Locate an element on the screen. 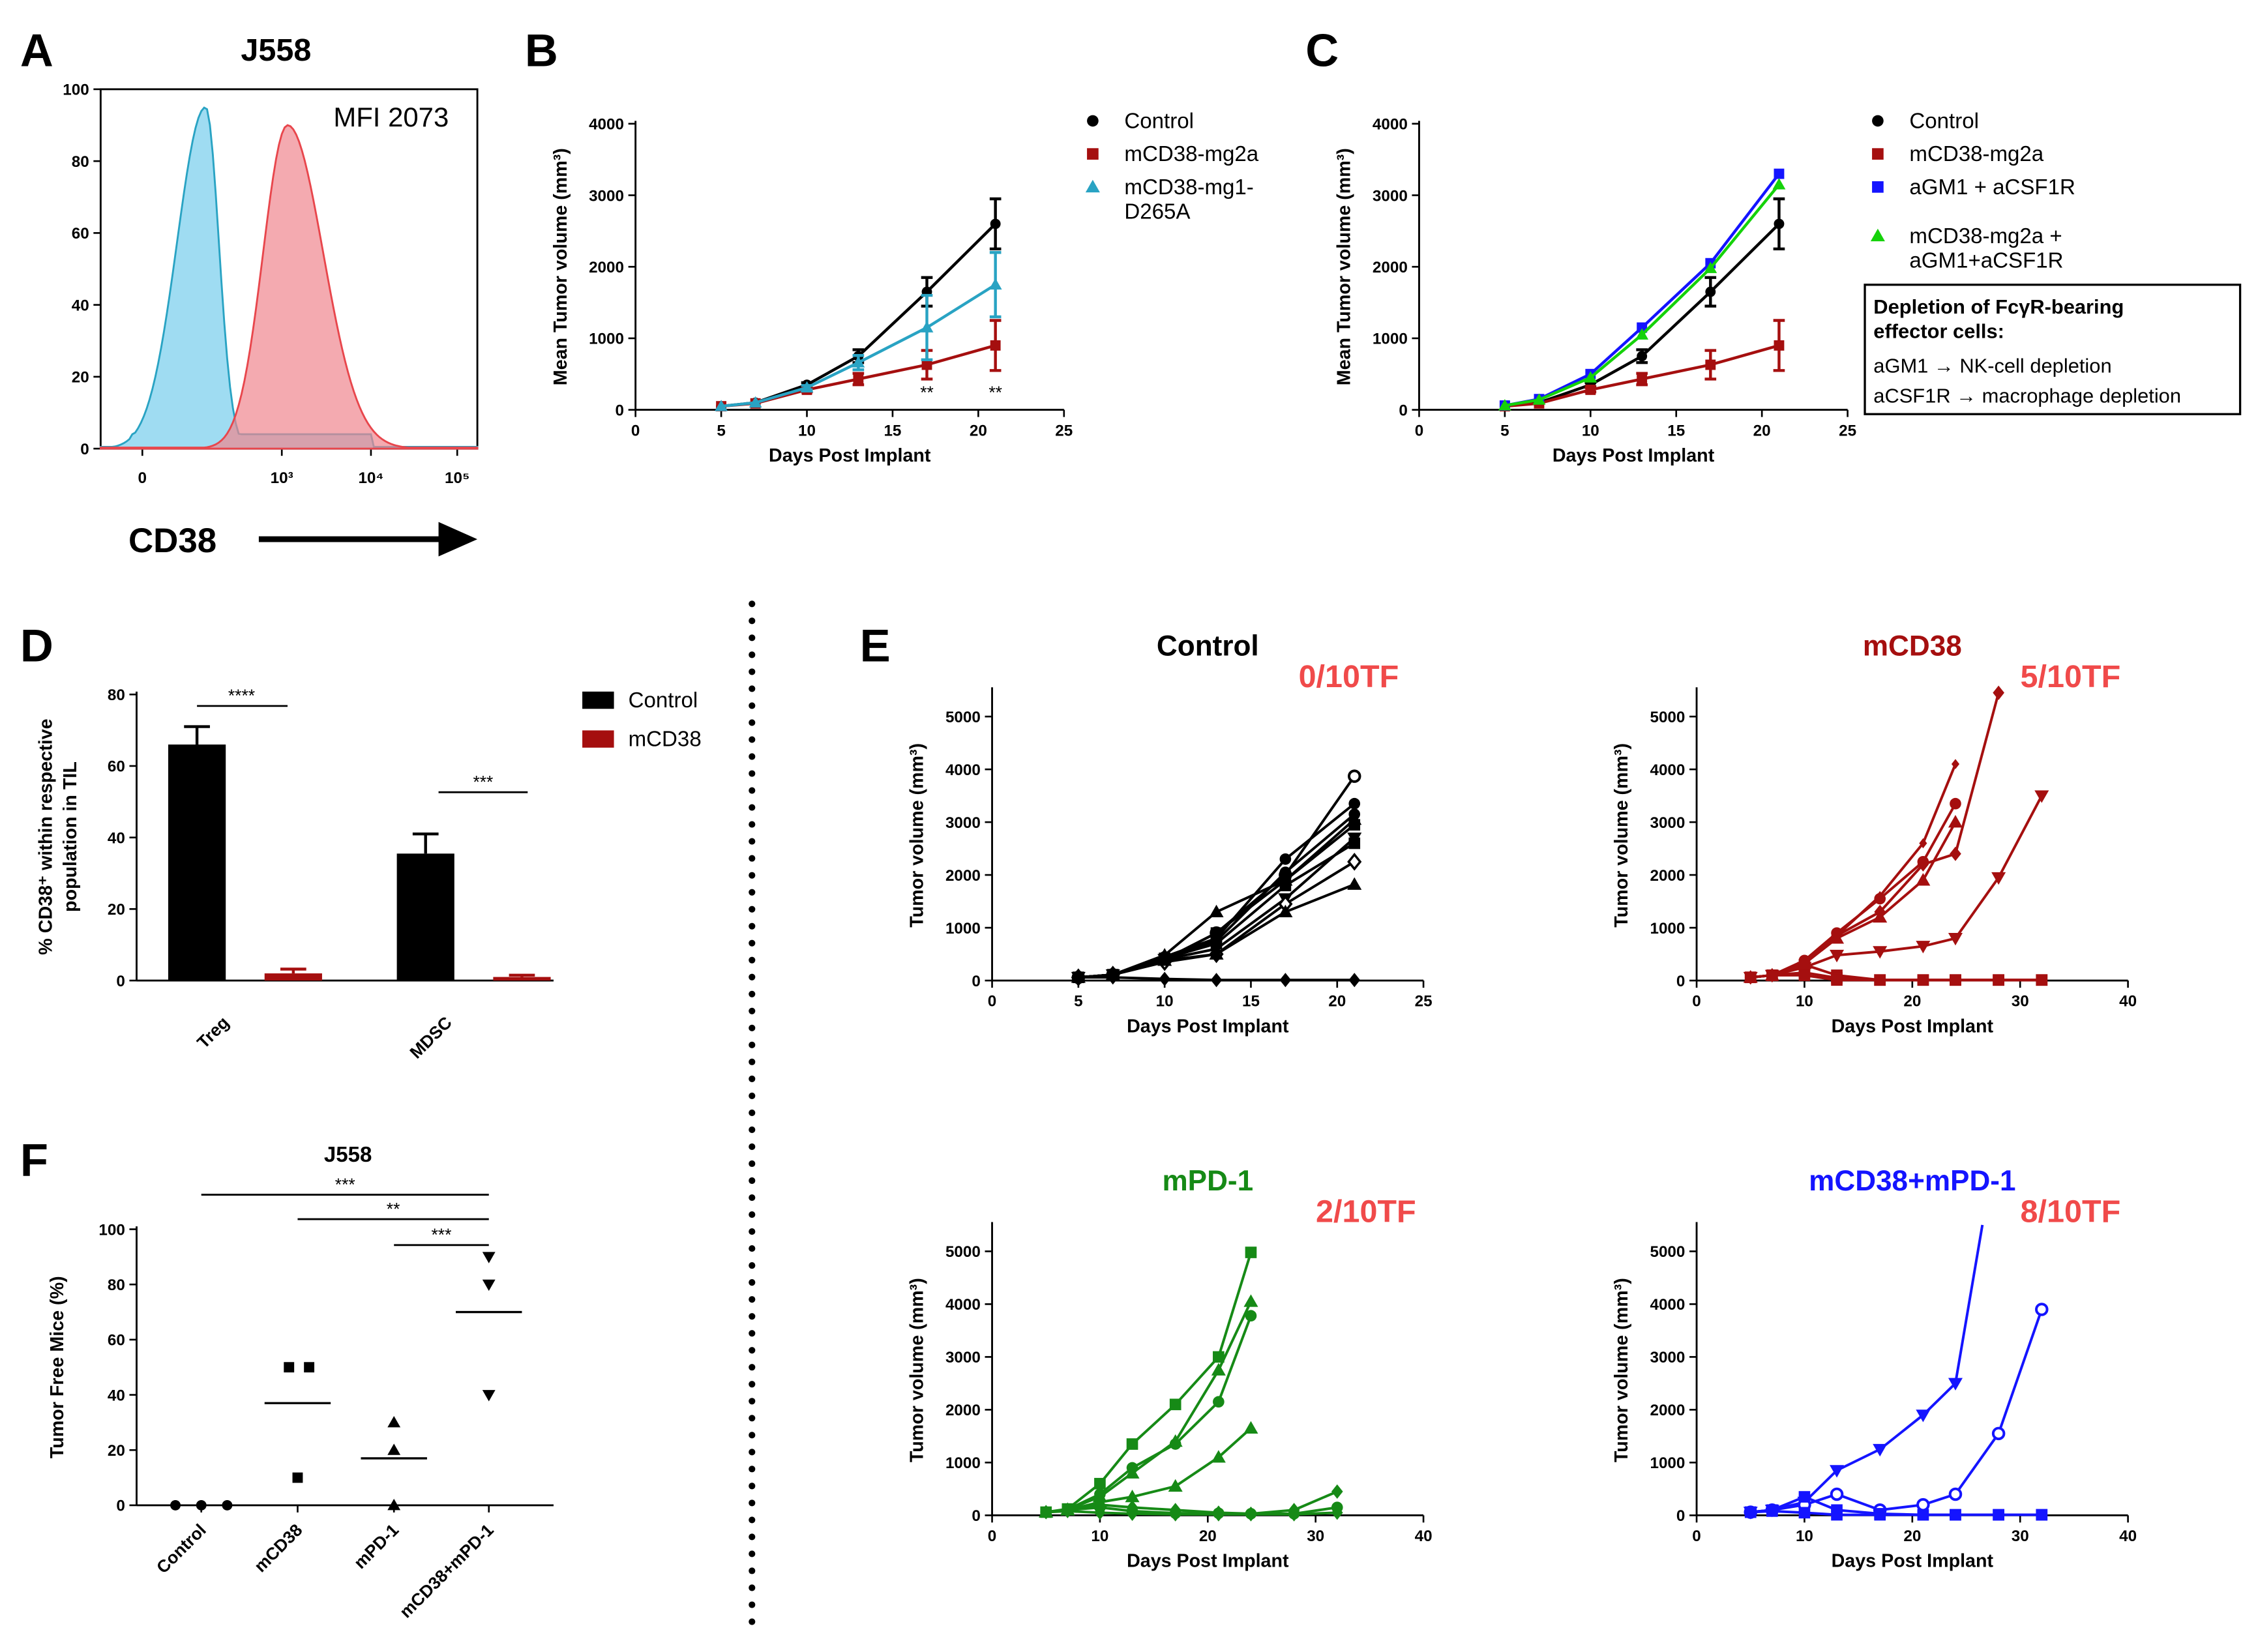  x-tick-label: 0 is located at coordinates (1419, 430).